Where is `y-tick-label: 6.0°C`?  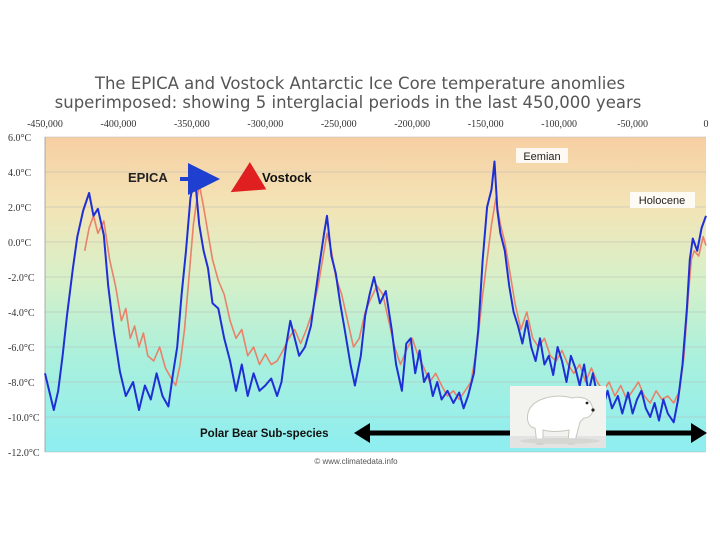
y-tick-label: 6.0°C is located at coordinates (19, 138).